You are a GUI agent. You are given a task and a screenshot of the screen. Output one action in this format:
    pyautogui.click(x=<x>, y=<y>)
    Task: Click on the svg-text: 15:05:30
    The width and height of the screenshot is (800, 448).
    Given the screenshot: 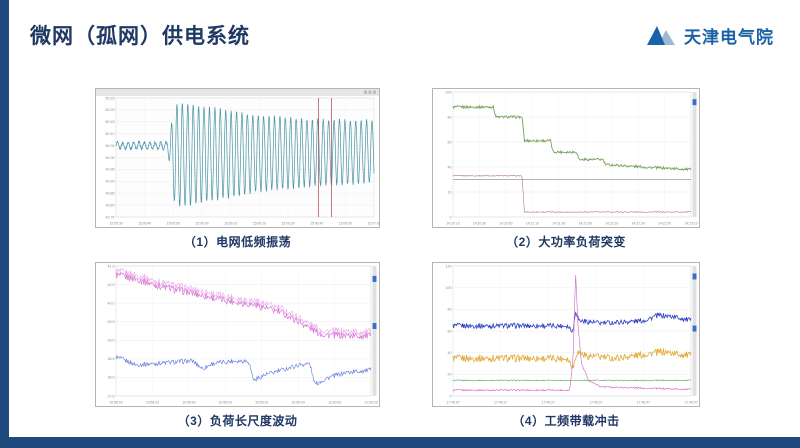 What is the action you would take?
    pyautogui.click(x=115, y=224)
    